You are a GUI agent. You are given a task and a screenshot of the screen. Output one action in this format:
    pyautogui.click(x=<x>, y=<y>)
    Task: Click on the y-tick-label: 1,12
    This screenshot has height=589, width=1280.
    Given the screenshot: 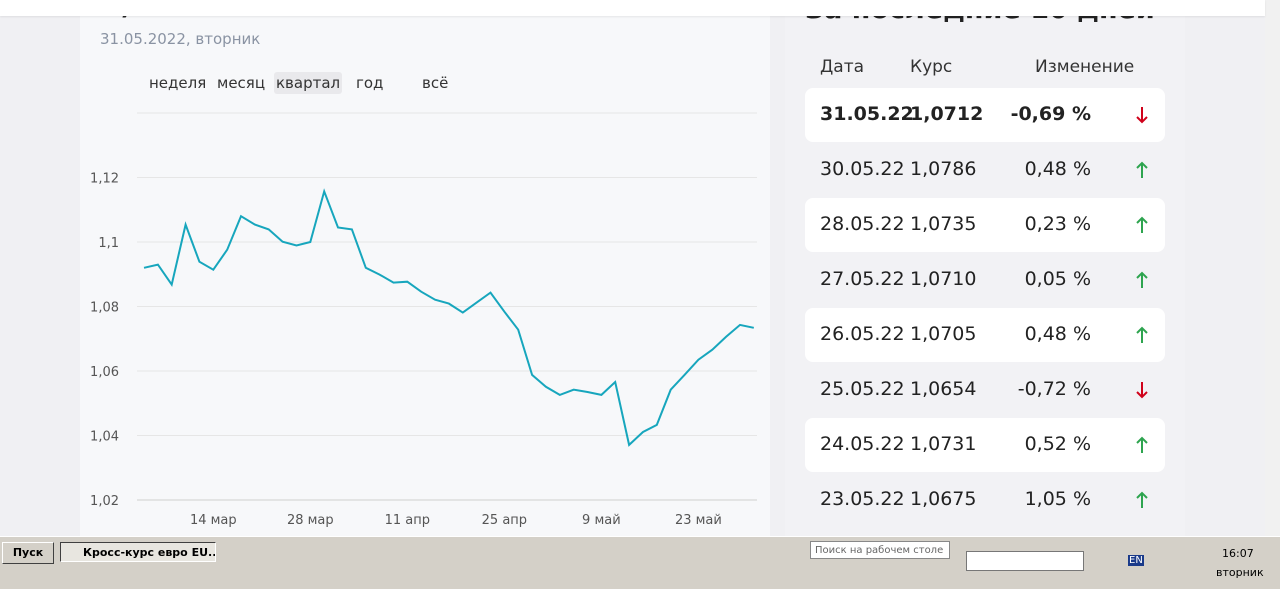 What is the action you would take?
    pyautogui.click(x=104, y=179)
    